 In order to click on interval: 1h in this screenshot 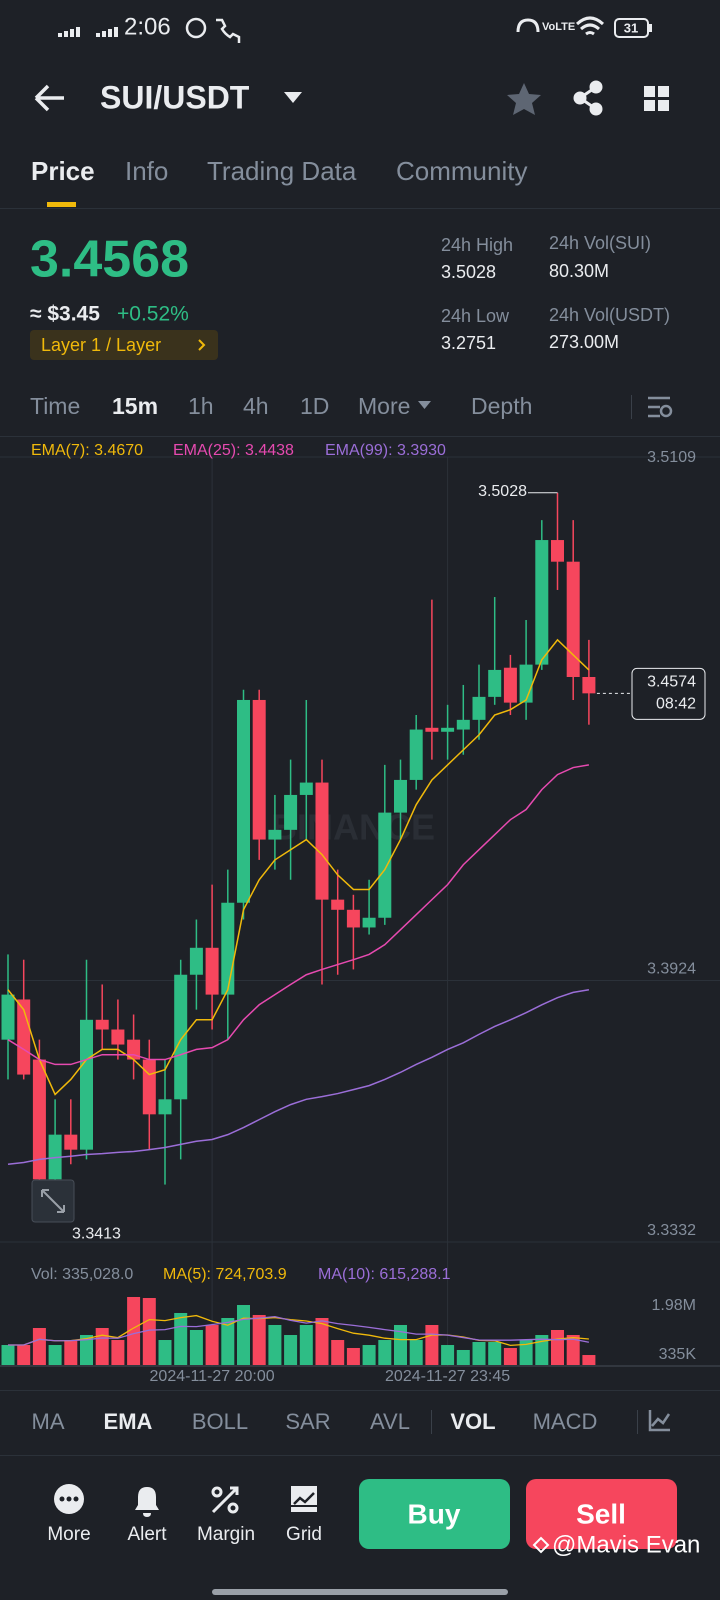, I will do `click(201, 406)`.